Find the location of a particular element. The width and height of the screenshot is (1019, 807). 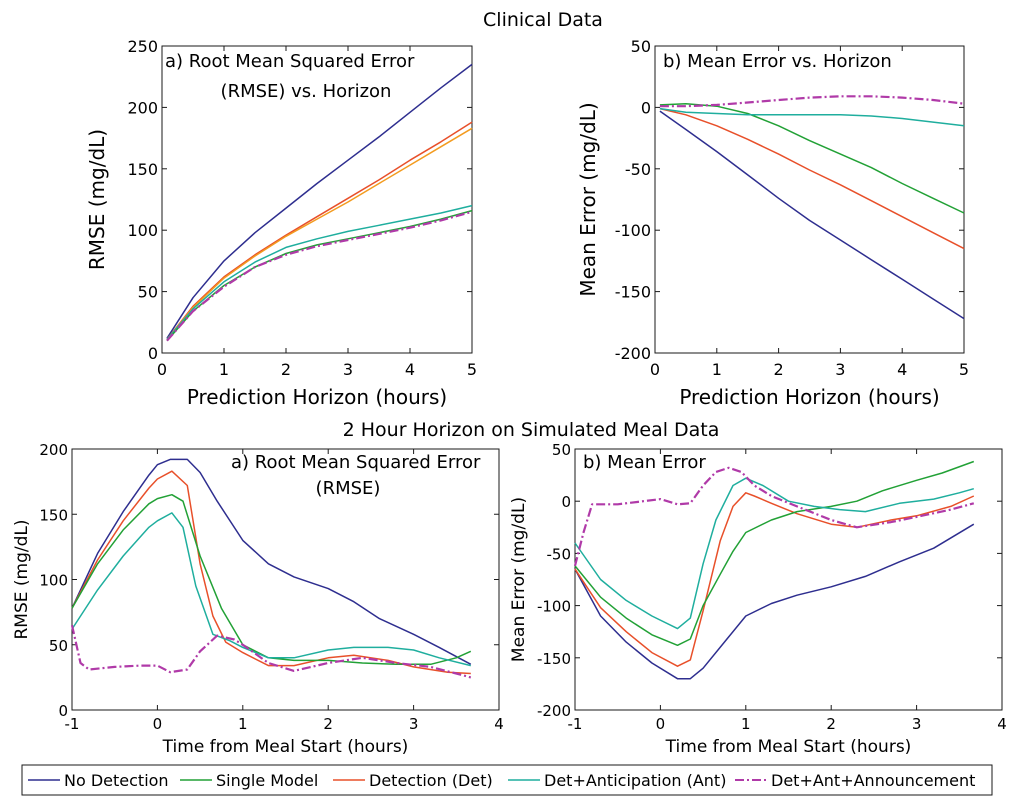

figure-subtitle: 2 Hour Horizon on Simulated Meal Data is located at coordinates (531, 430).